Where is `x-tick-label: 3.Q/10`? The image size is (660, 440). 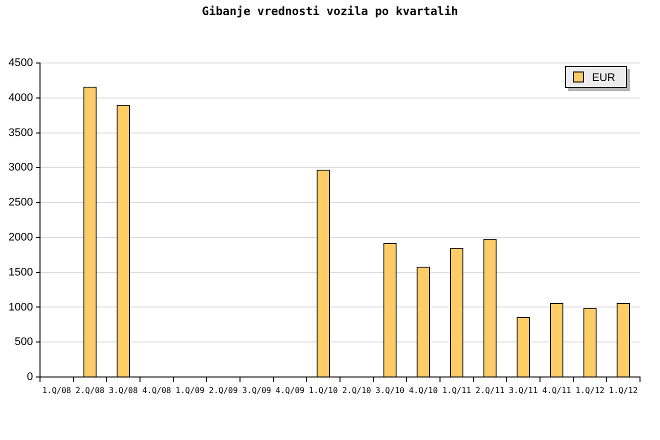 x-tick-label: 3.Q/10 is located at coordinates (390, 390).